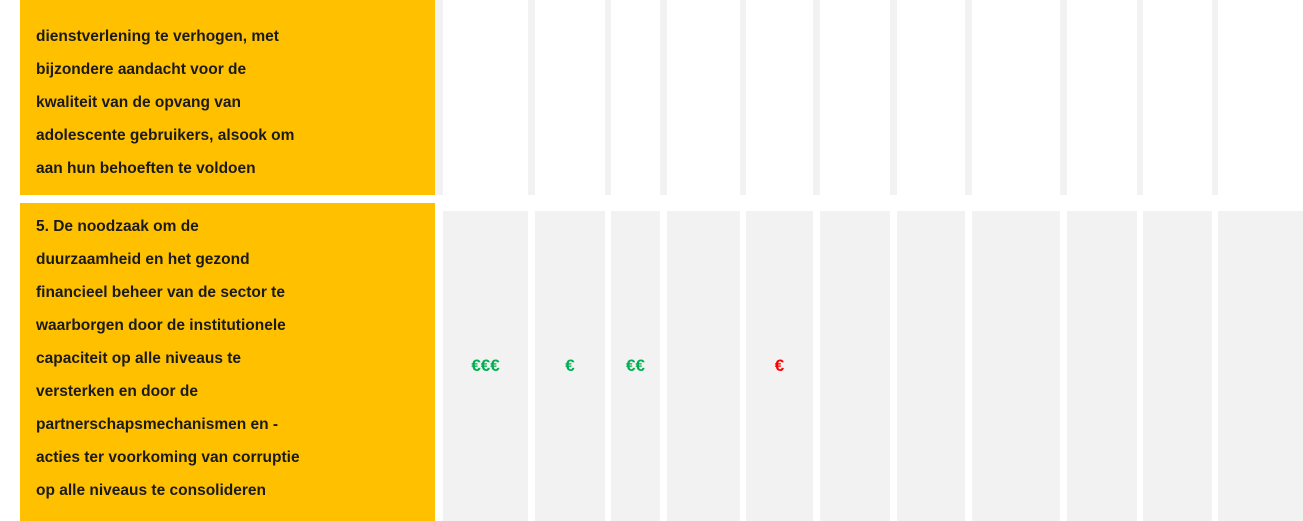 Image resolution: width=1303 pixels, height=521 pixels. Describe the element at coordinates (139, 102) in the screenshot. I see `label-line: kwaliteit van de opvang van` at that location.